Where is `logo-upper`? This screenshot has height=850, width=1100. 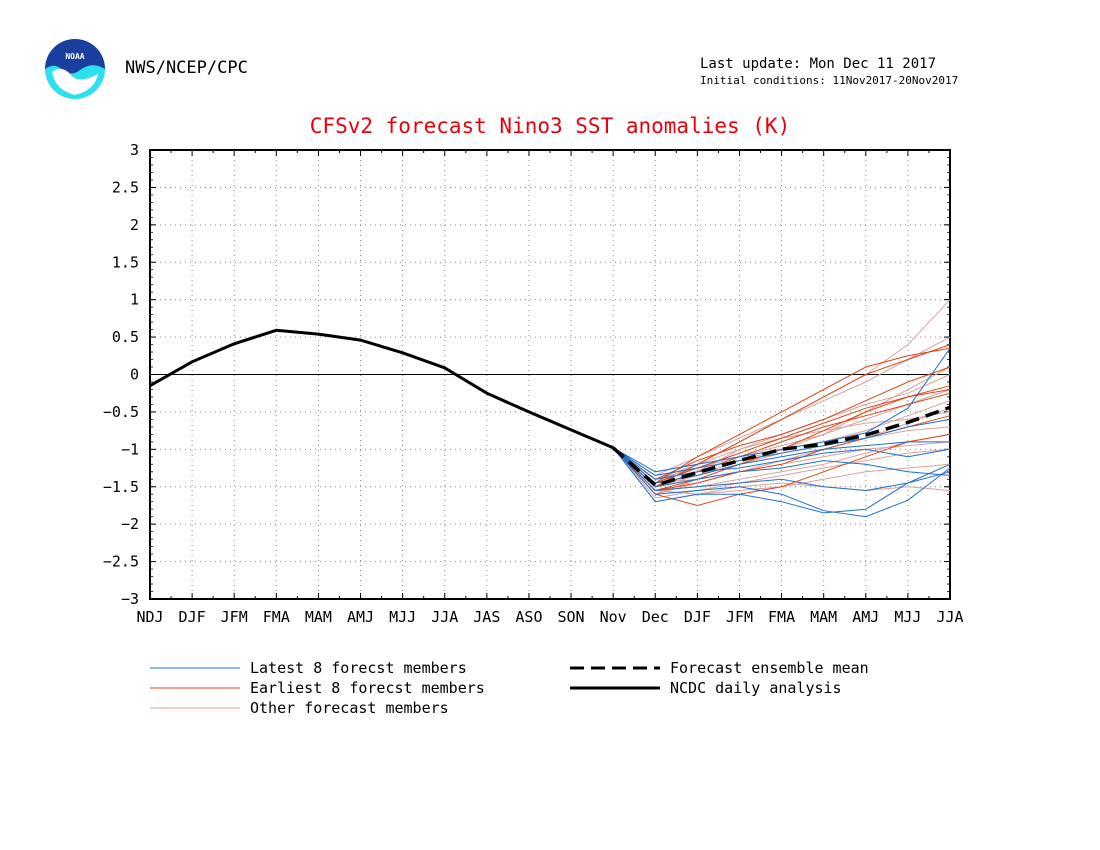 logo-upper is located at coordinates (75, 56).